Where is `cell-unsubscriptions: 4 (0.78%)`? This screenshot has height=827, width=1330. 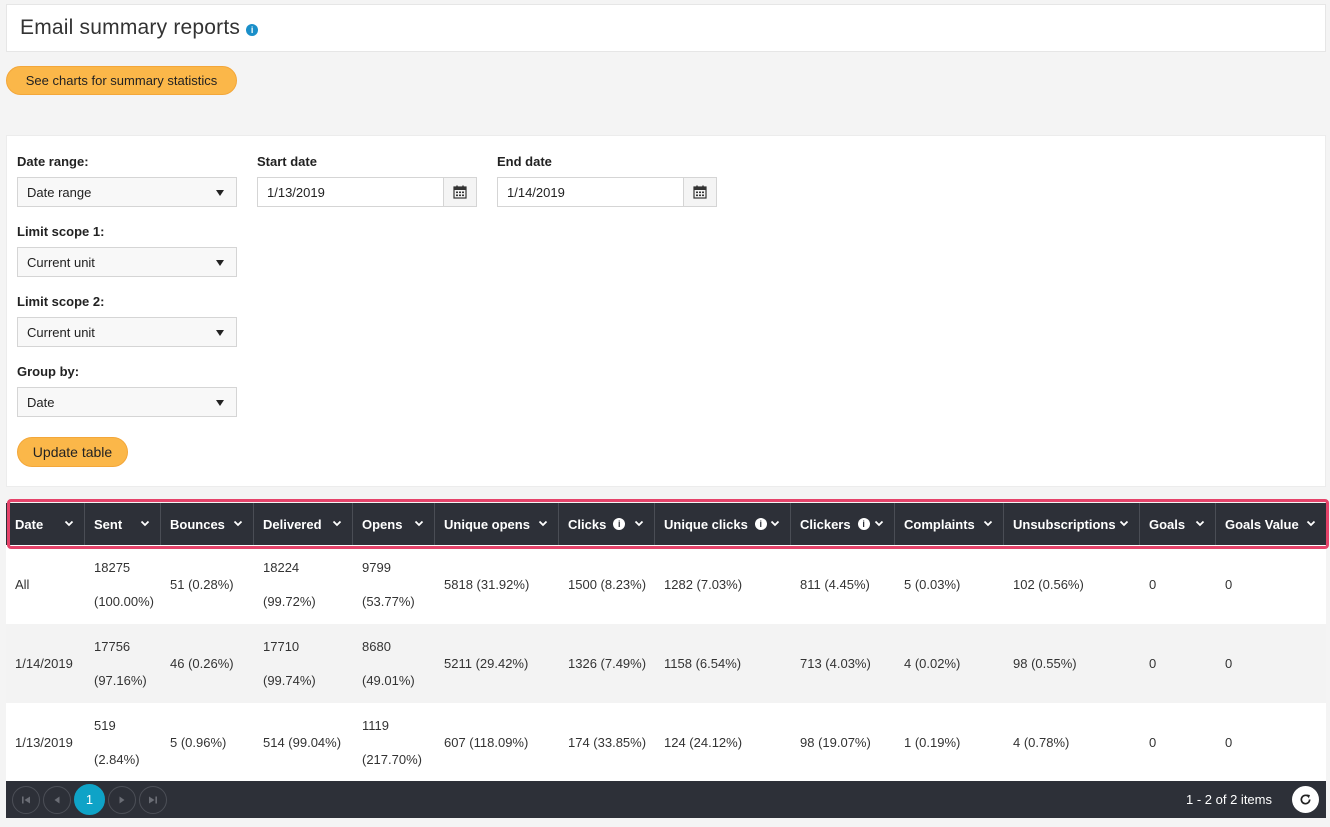 cell-unsubscriptions: 4 (0.78%) is located at coordinates (1041, 742).